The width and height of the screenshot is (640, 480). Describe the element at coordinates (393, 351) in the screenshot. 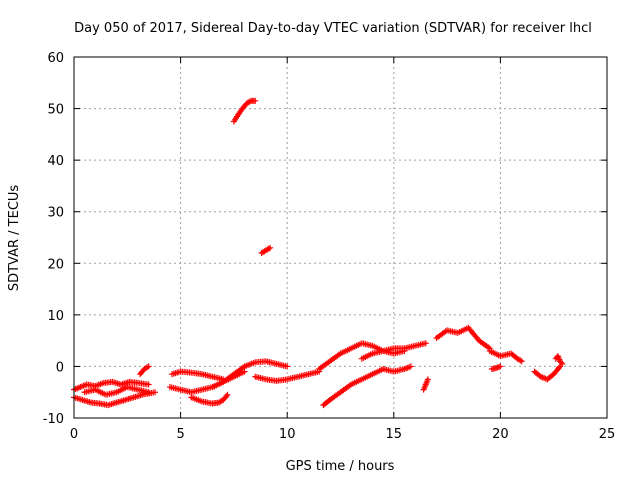

I see `series-arc-n` at that location.